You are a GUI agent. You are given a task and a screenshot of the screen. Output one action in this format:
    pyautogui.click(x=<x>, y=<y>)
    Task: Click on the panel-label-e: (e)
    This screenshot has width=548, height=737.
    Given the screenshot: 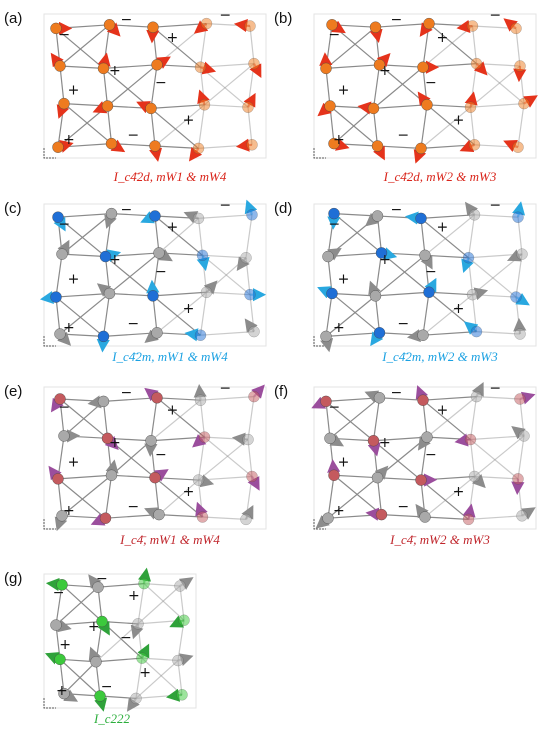 What is the action you would take?
    pyautogui.click(x=13, y=391)
    